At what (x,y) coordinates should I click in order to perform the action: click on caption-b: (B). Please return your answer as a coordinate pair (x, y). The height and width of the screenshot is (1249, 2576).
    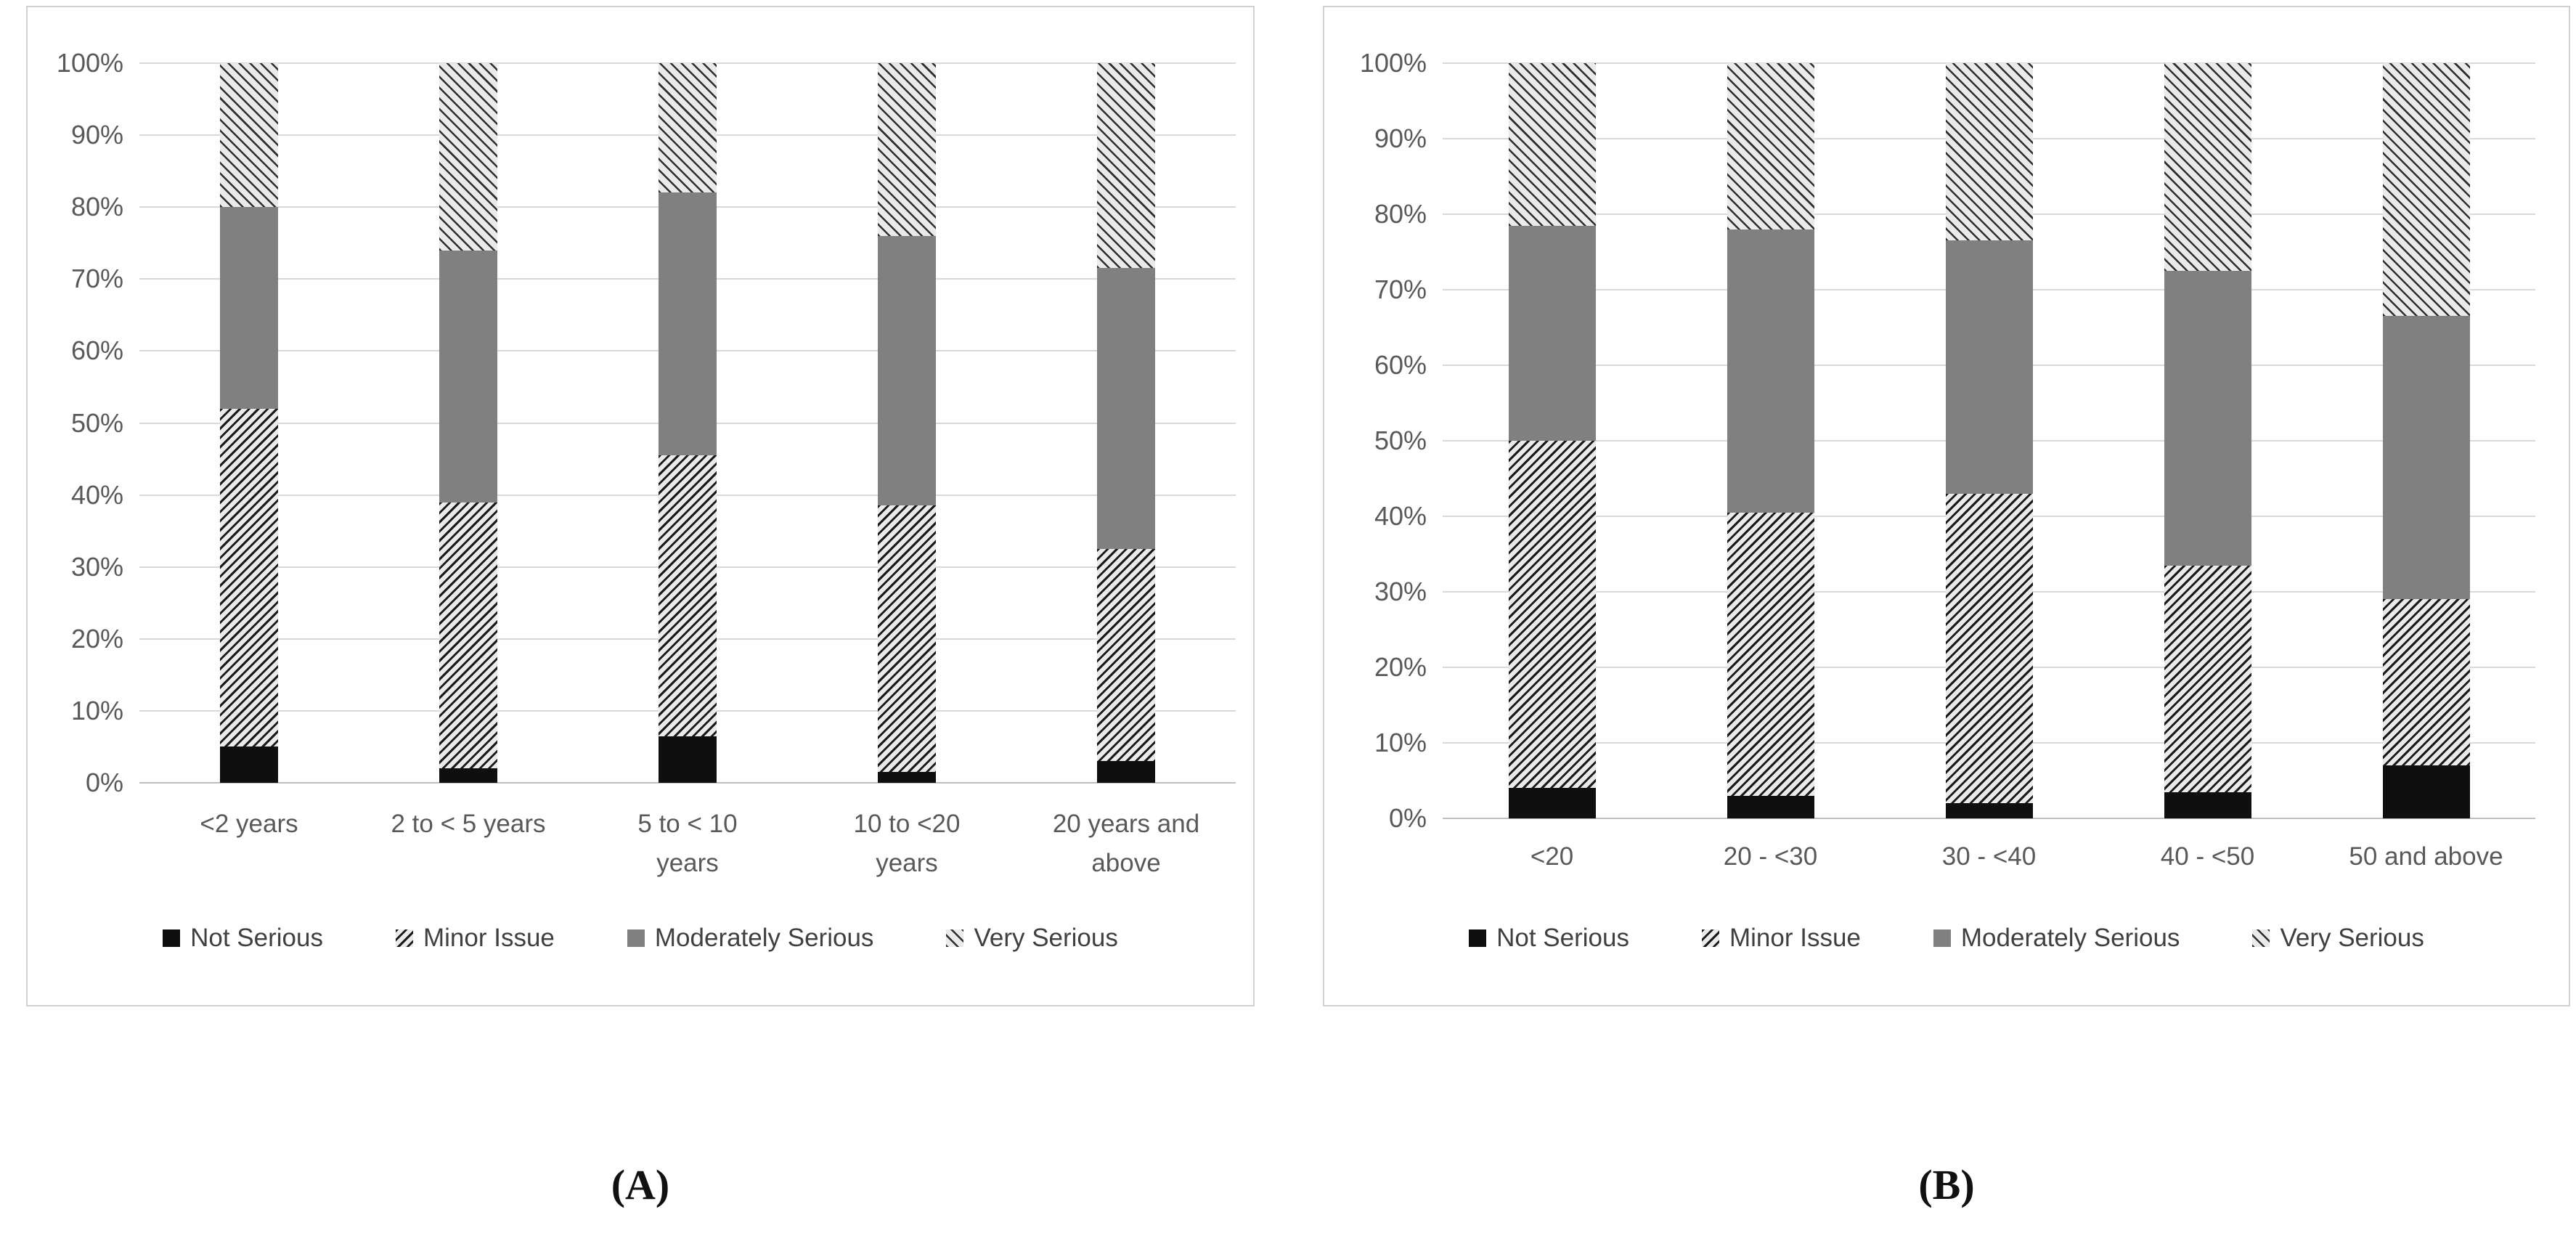
    Looking at the image, I should click on (1946, 1184).